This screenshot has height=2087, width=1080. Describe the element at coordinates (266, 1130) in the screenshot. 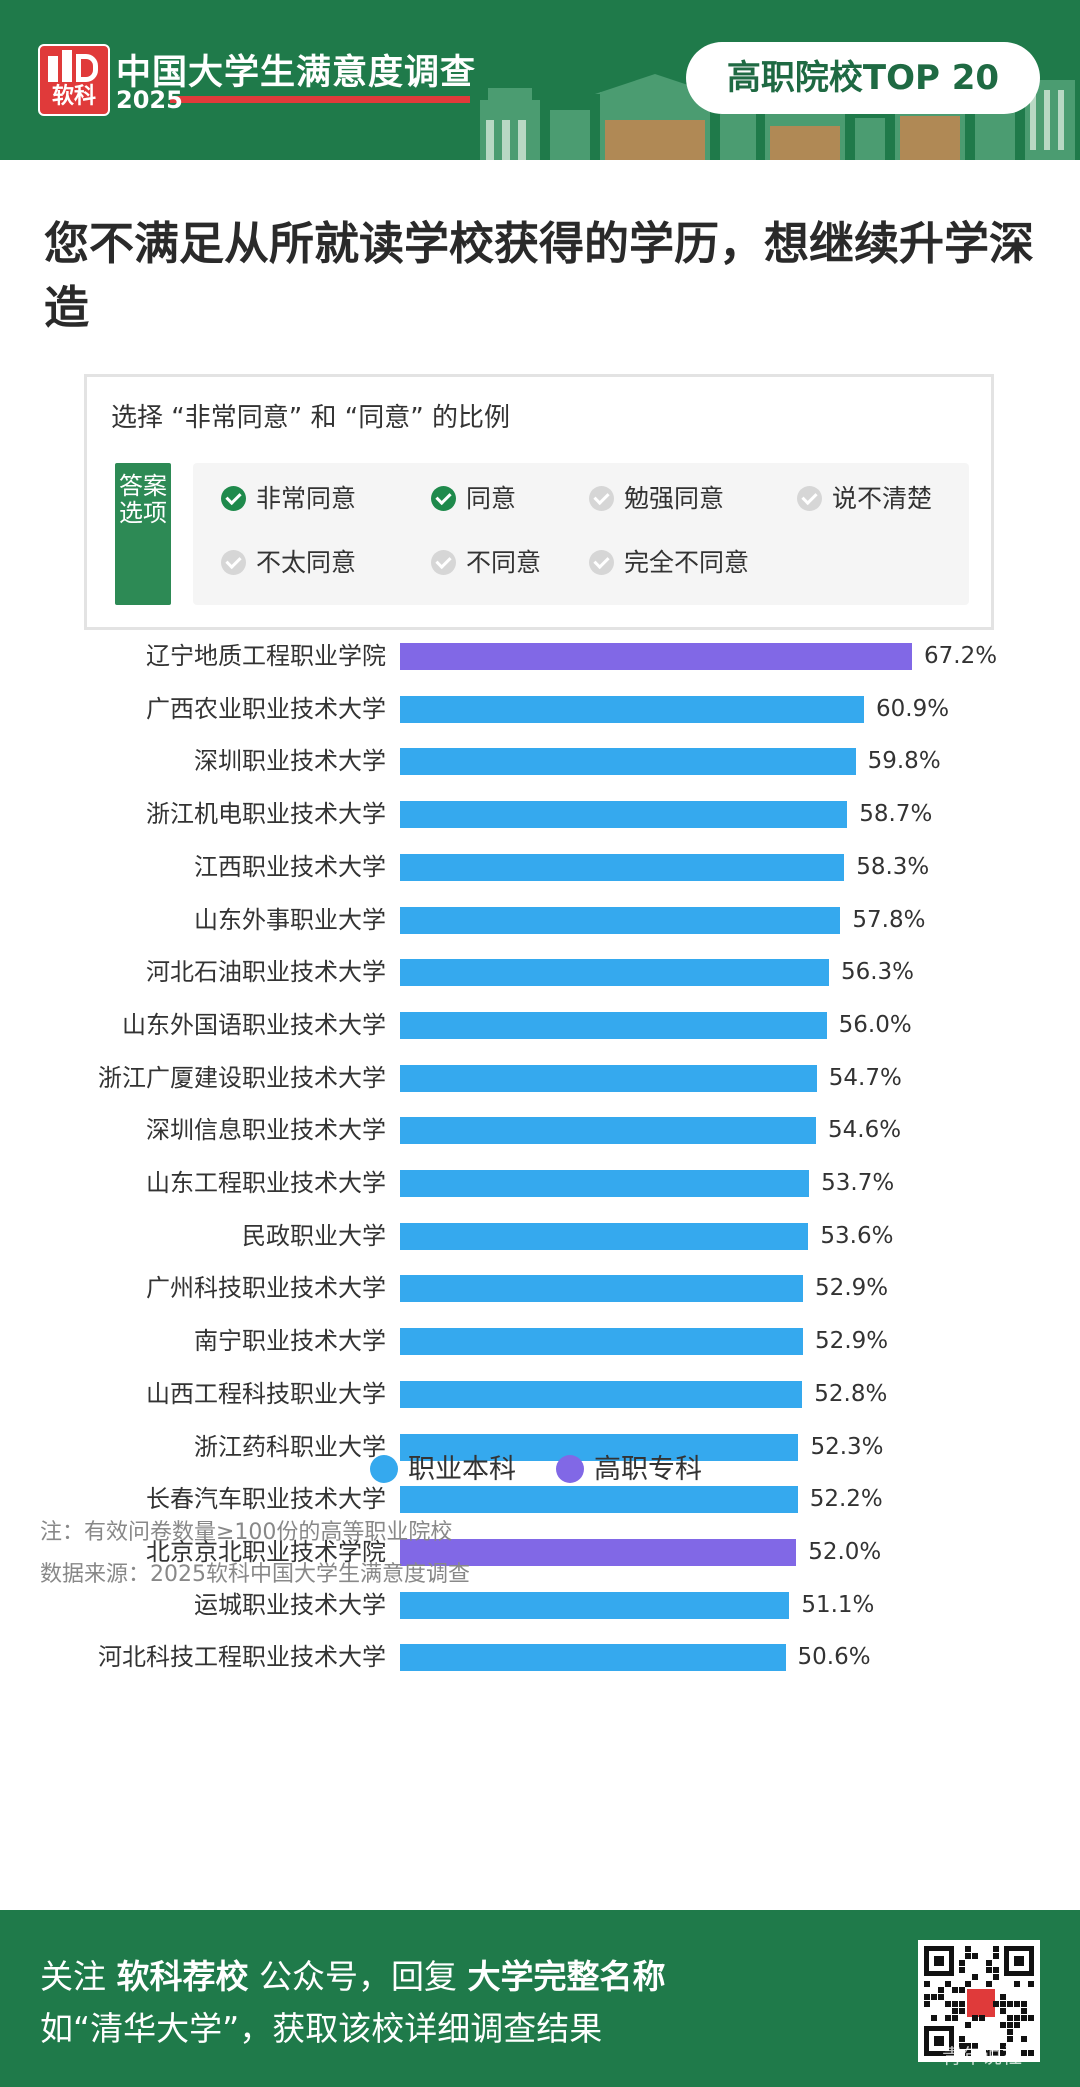

I see `bar-category-label: 深圳信息职业技术大学` at that location.